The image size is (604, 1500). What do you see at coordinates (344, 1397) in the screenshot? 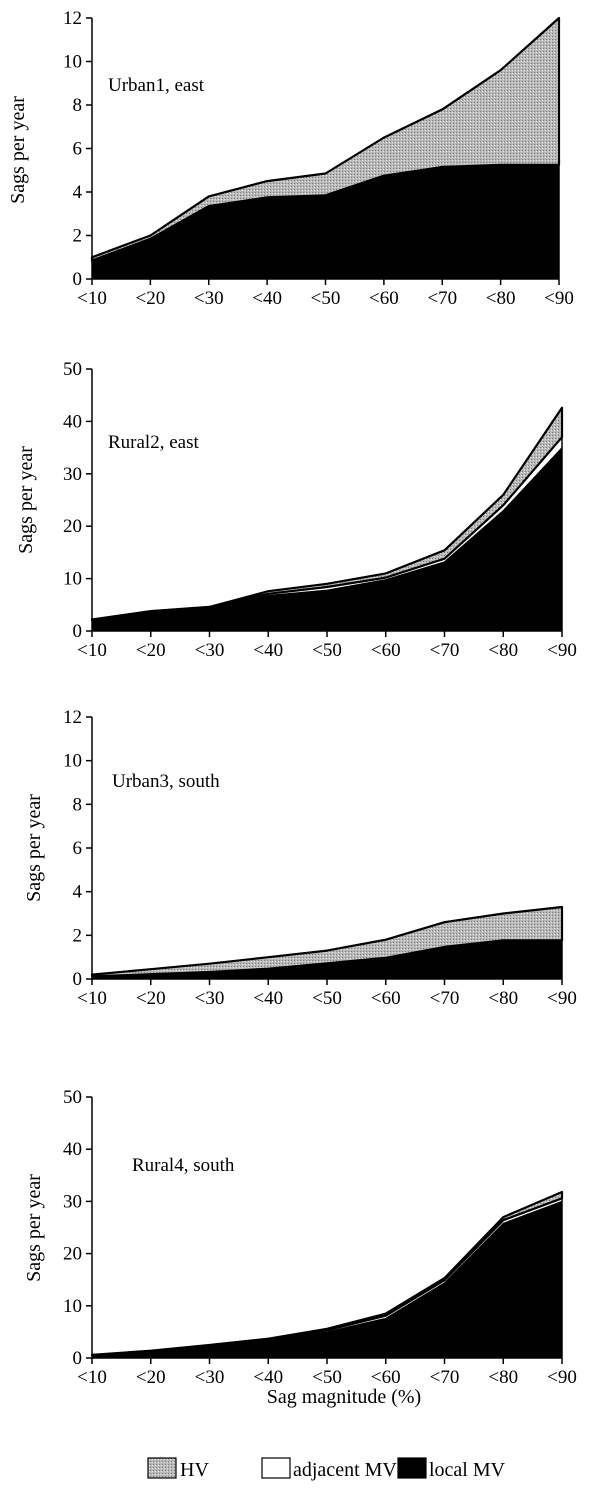
I see `x-axis-title: Sag magnitude (%)` at bounding box center [344, 1397].